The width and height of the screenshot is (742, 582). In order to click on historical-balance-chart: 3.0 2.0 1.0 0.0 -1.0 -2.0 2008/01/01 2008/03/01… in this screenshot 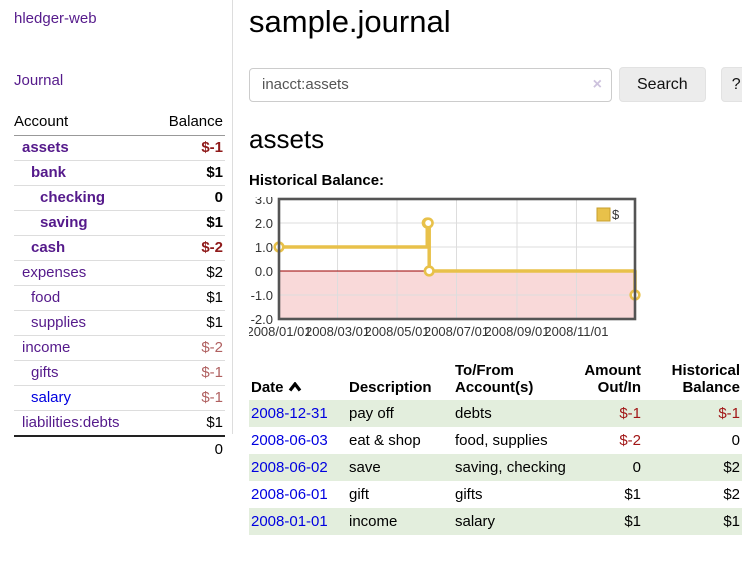, I will do `click(446, 271)`.